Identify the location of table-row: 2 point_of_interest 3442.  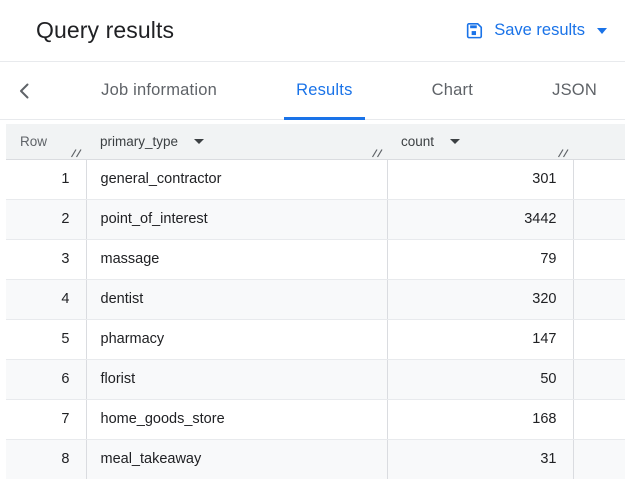
(315, 219).